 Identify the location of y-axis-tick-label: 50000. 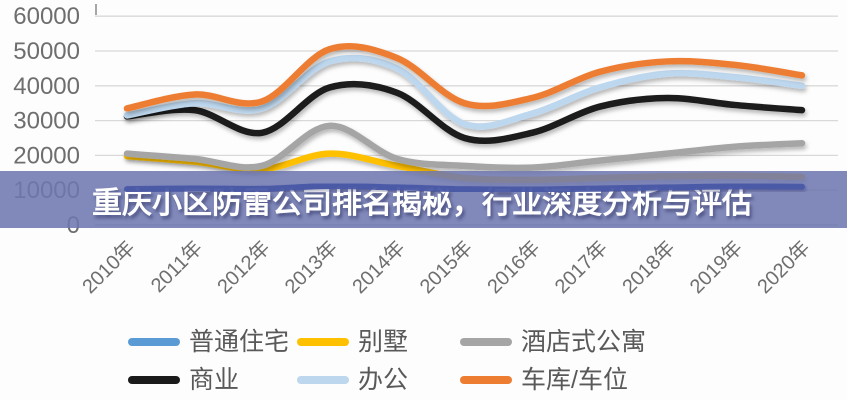
(46, 51).